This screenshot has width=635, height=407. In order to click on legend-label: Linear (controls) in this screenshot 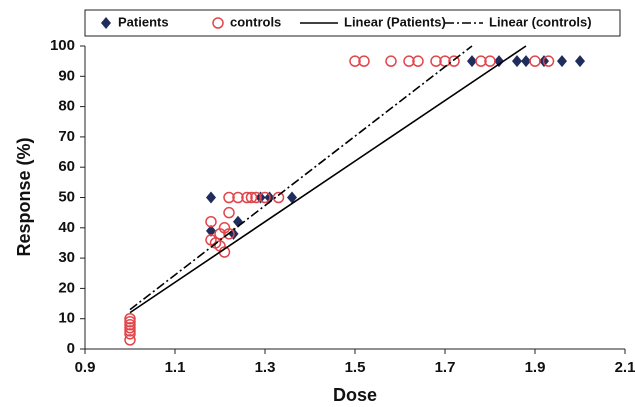, I will do `click(540, 21)`.